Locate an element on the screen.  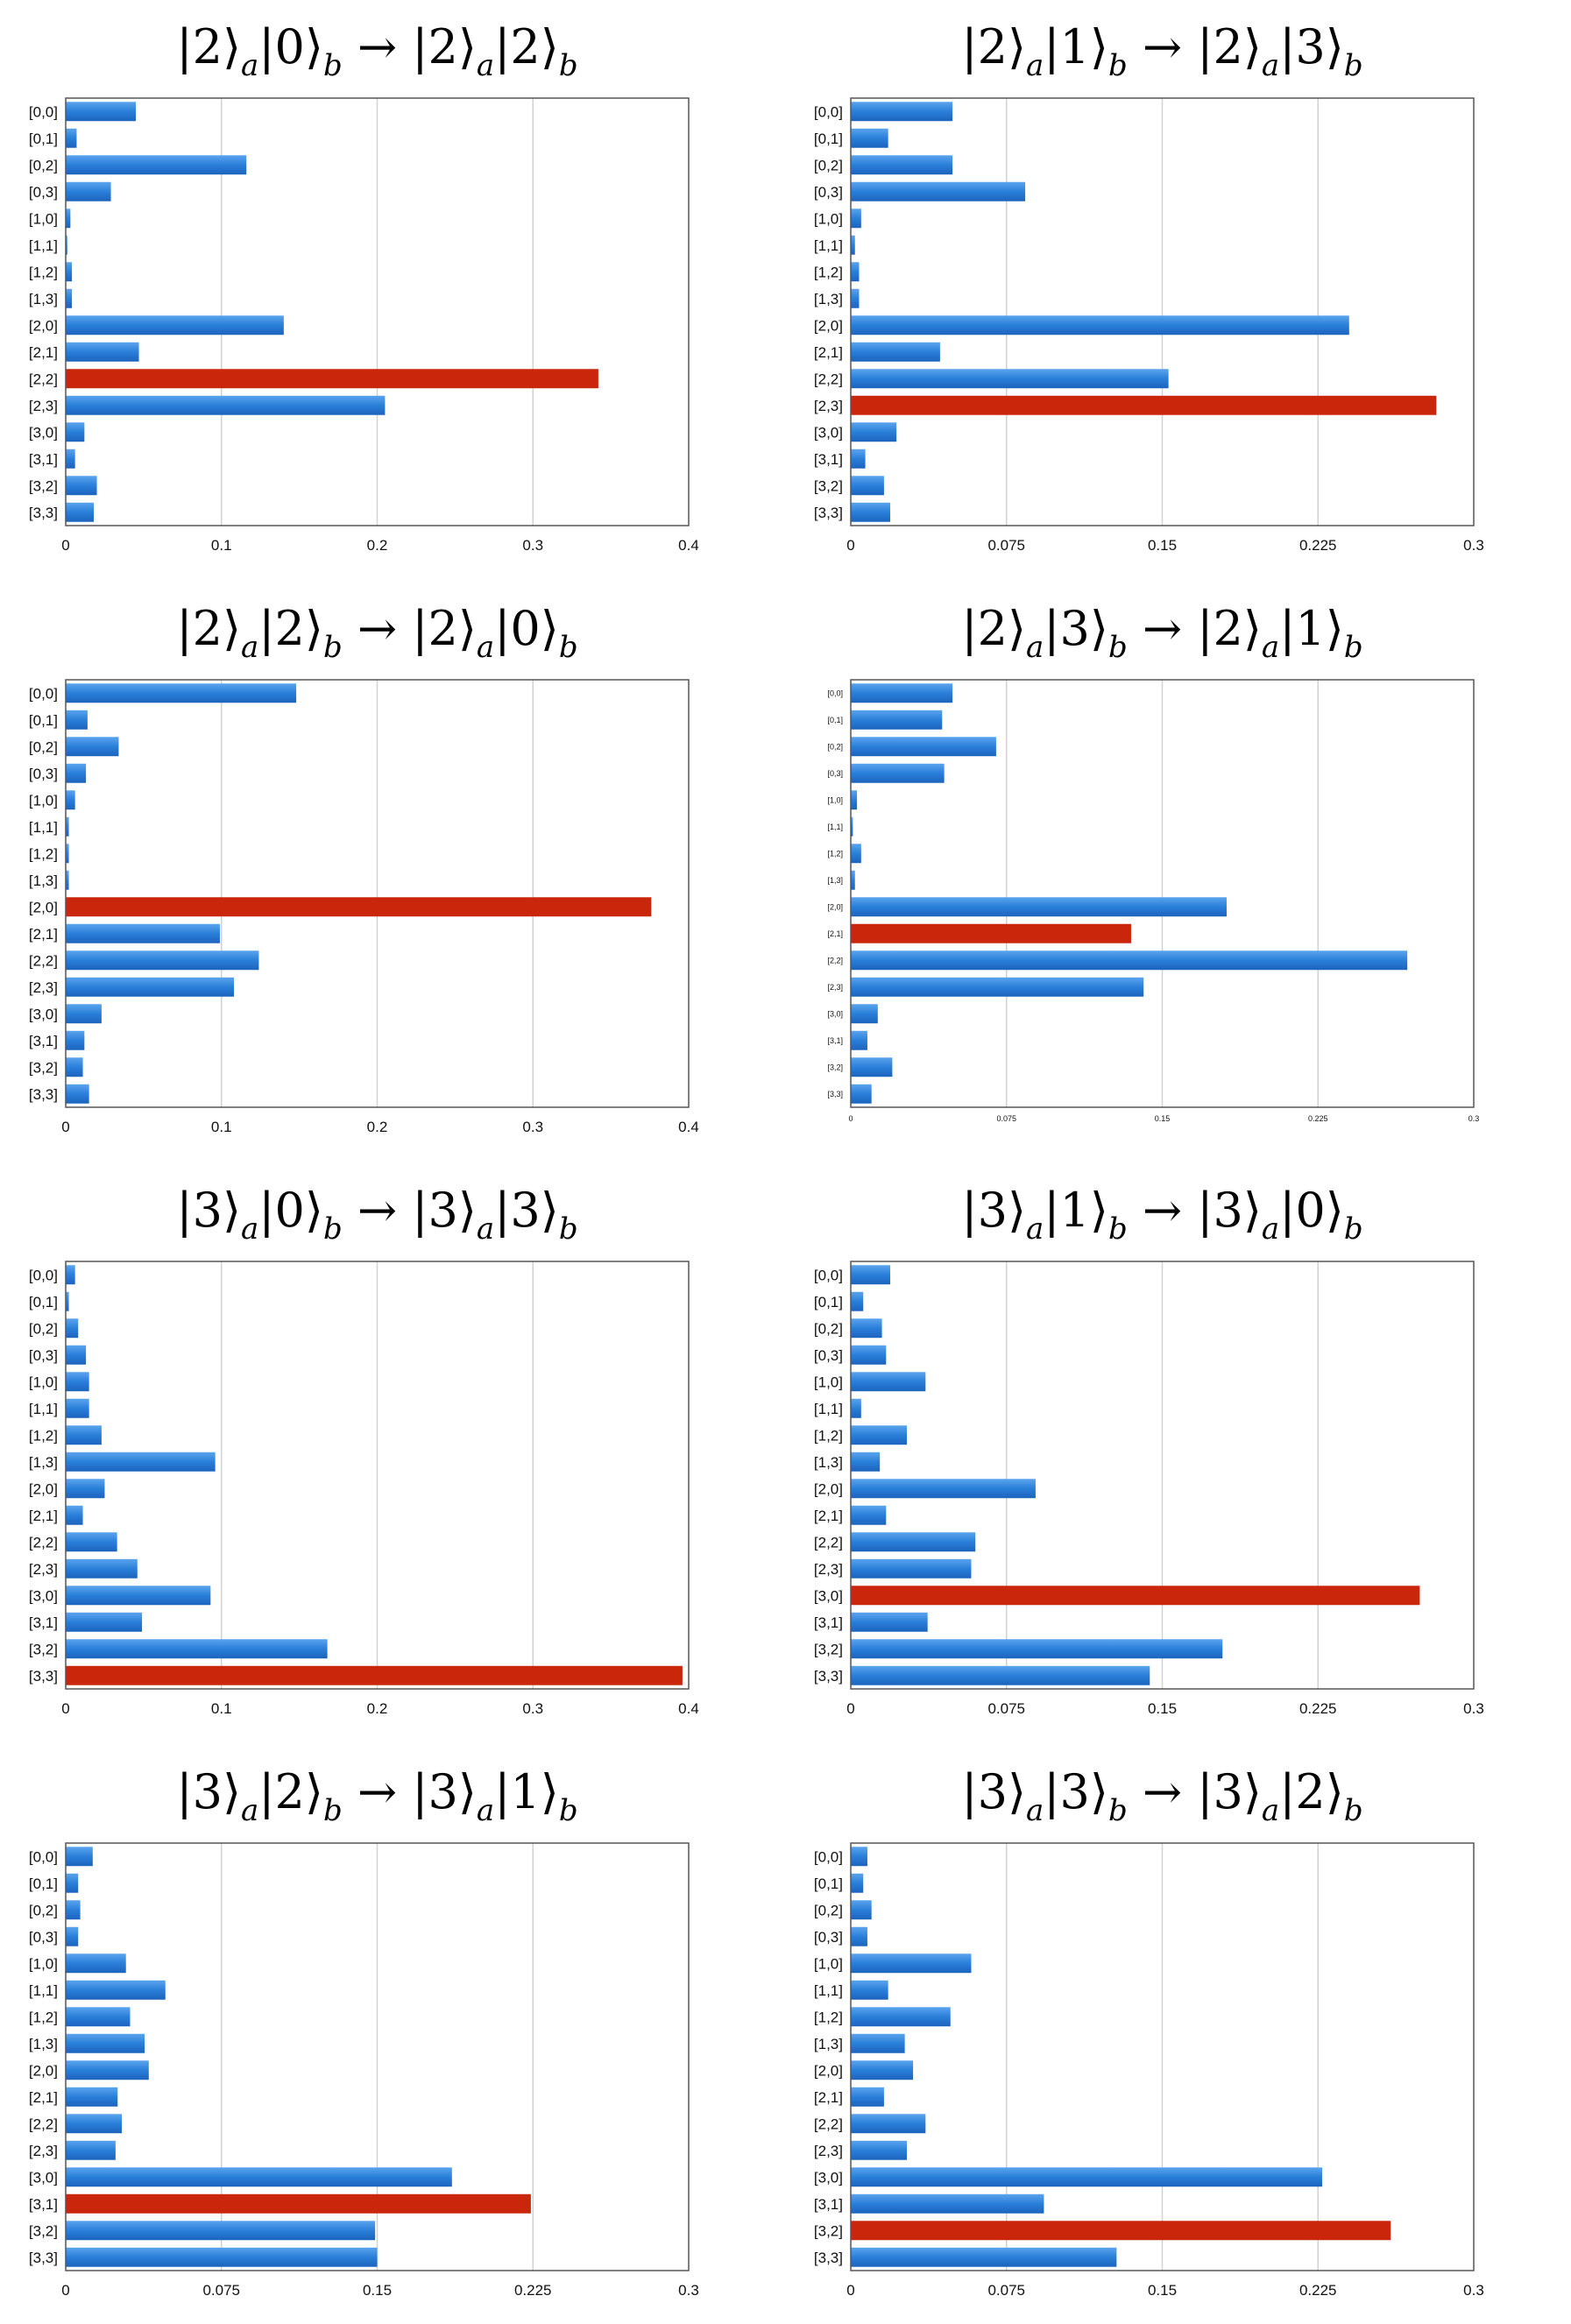
chart-title: |2⟩a|2⟩b → |2⟩a|0⟩b is located at coordinates (377, 633).